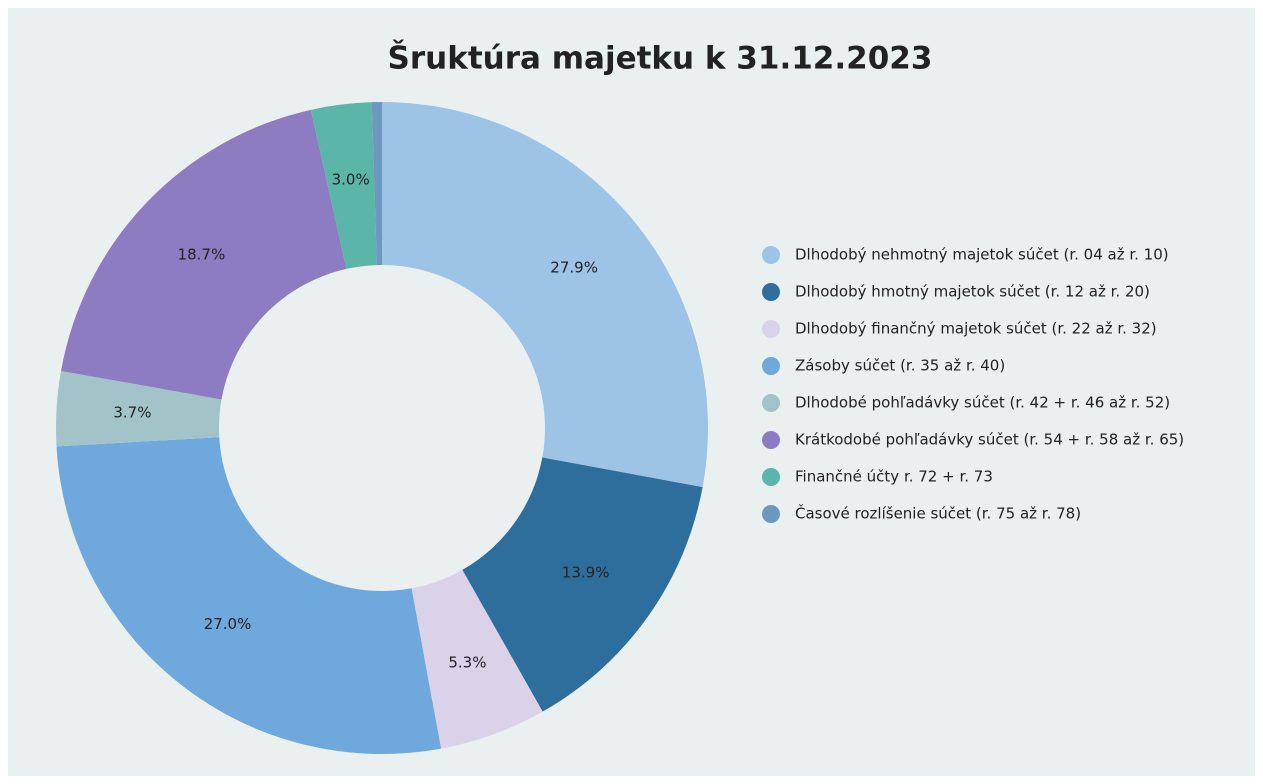 Image resolution: width=1263 pixels, height=784 pixels. What do you see at coordinates (574, 268) in the screenshot?
I see `data-label: 27.9%` at bounding box center [574, 268].